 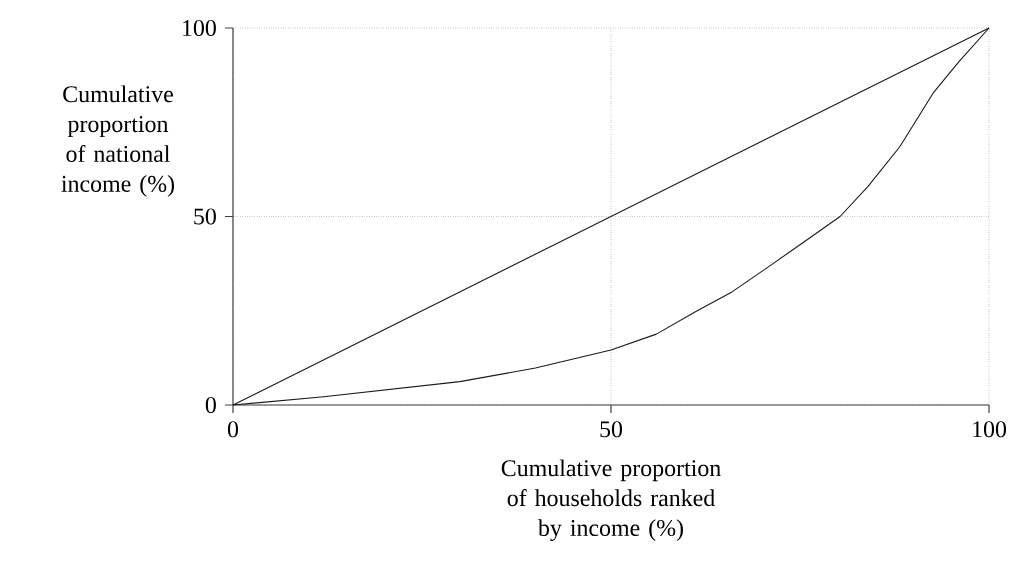 What do you see at coordinates (233, 429) in the screenshot?
I see `x-tick-label: 0` at bounding box center [233, 429].